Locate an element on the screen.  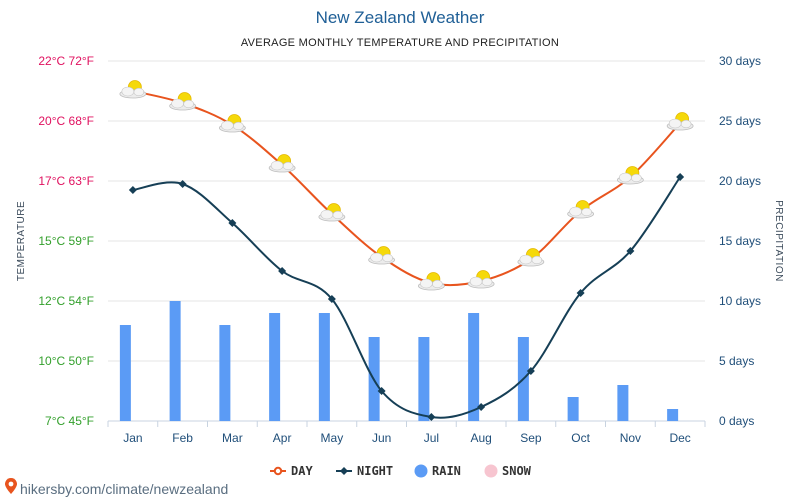
legend-label: DAY is located at coordinates (302, 471).